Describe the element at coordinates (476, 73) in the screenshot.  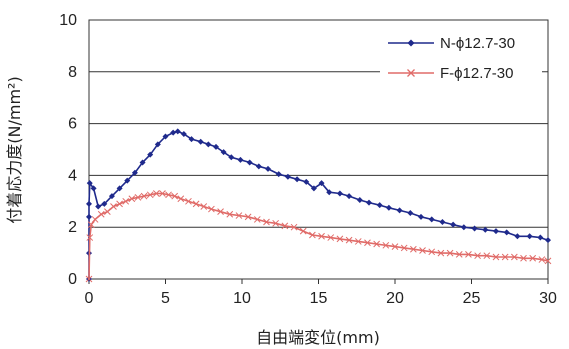
I see `legend-label-f-series: F-ϕ12.7-30` at that location.